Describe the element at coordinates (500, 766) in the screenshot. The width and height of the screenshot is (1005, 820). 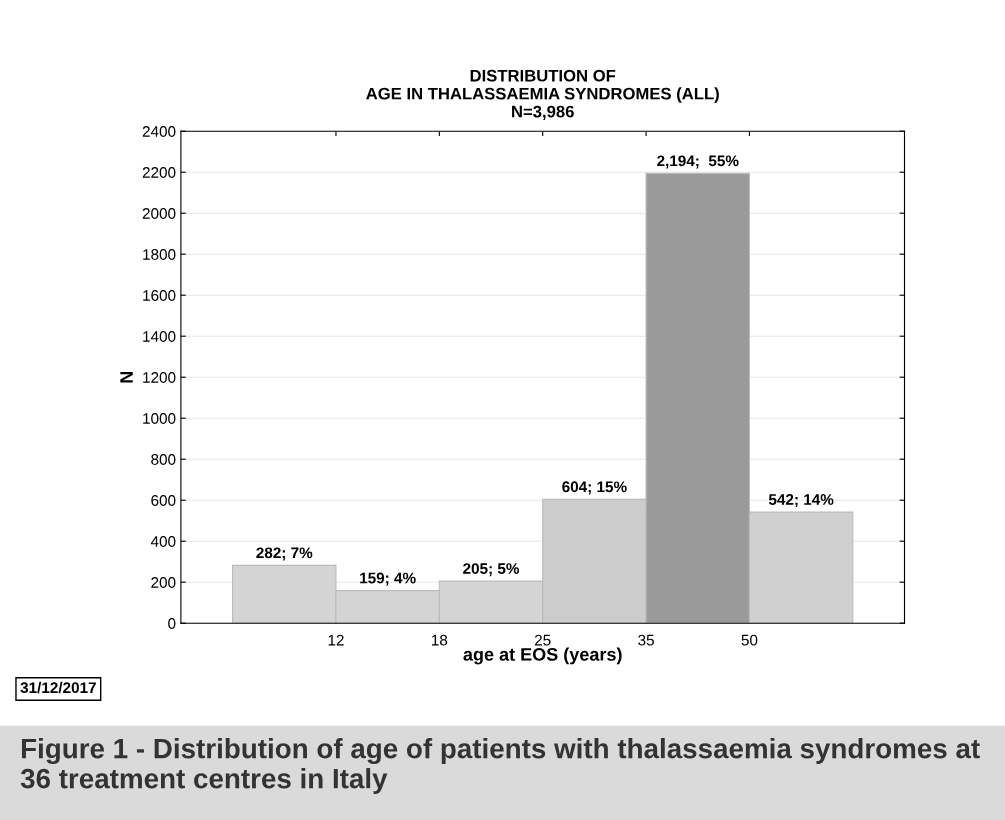
I see `caption: Figure 1 - Distribution of age of patients with thalassaemia syndromes at 36 treatment centres in Italy` at that location.